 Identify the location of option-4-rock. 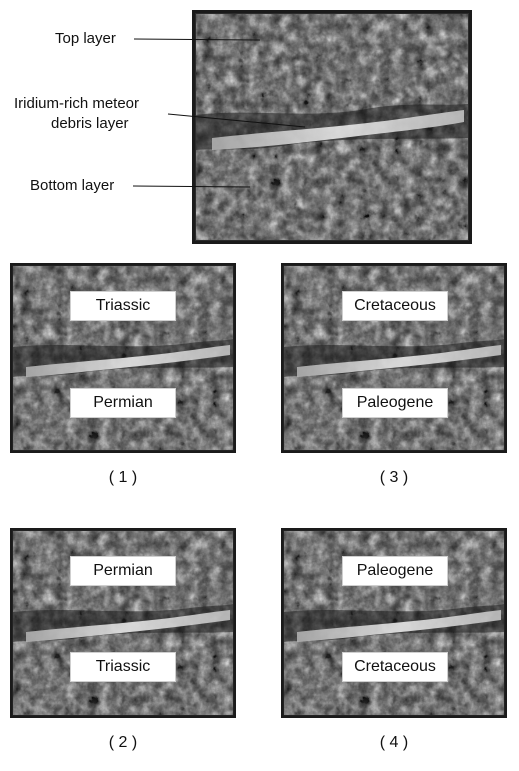
(394, 623).